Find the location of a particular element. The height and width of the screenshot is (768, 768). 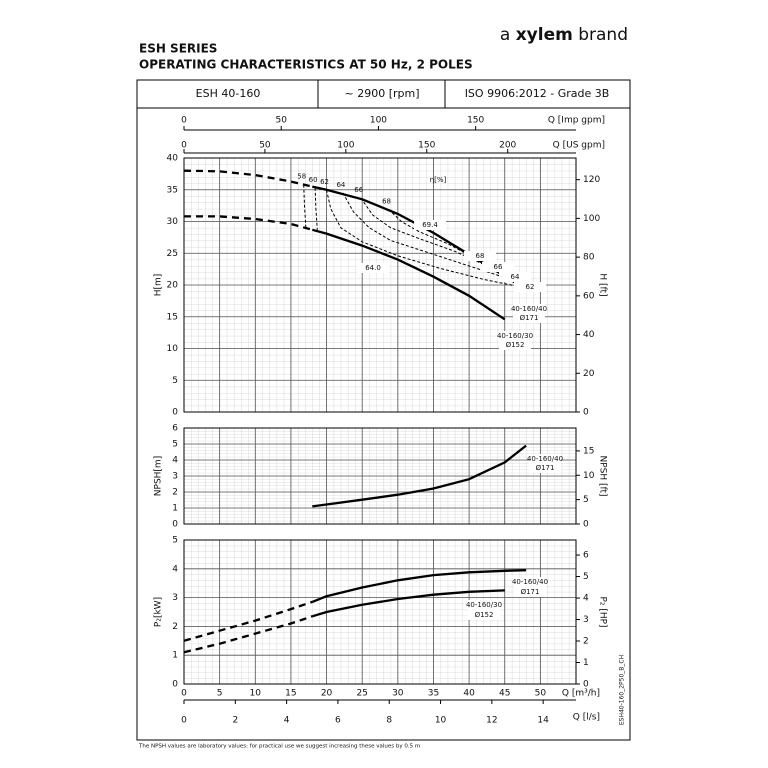

efficiency-label: 68 is located at coordinates (386, 201).